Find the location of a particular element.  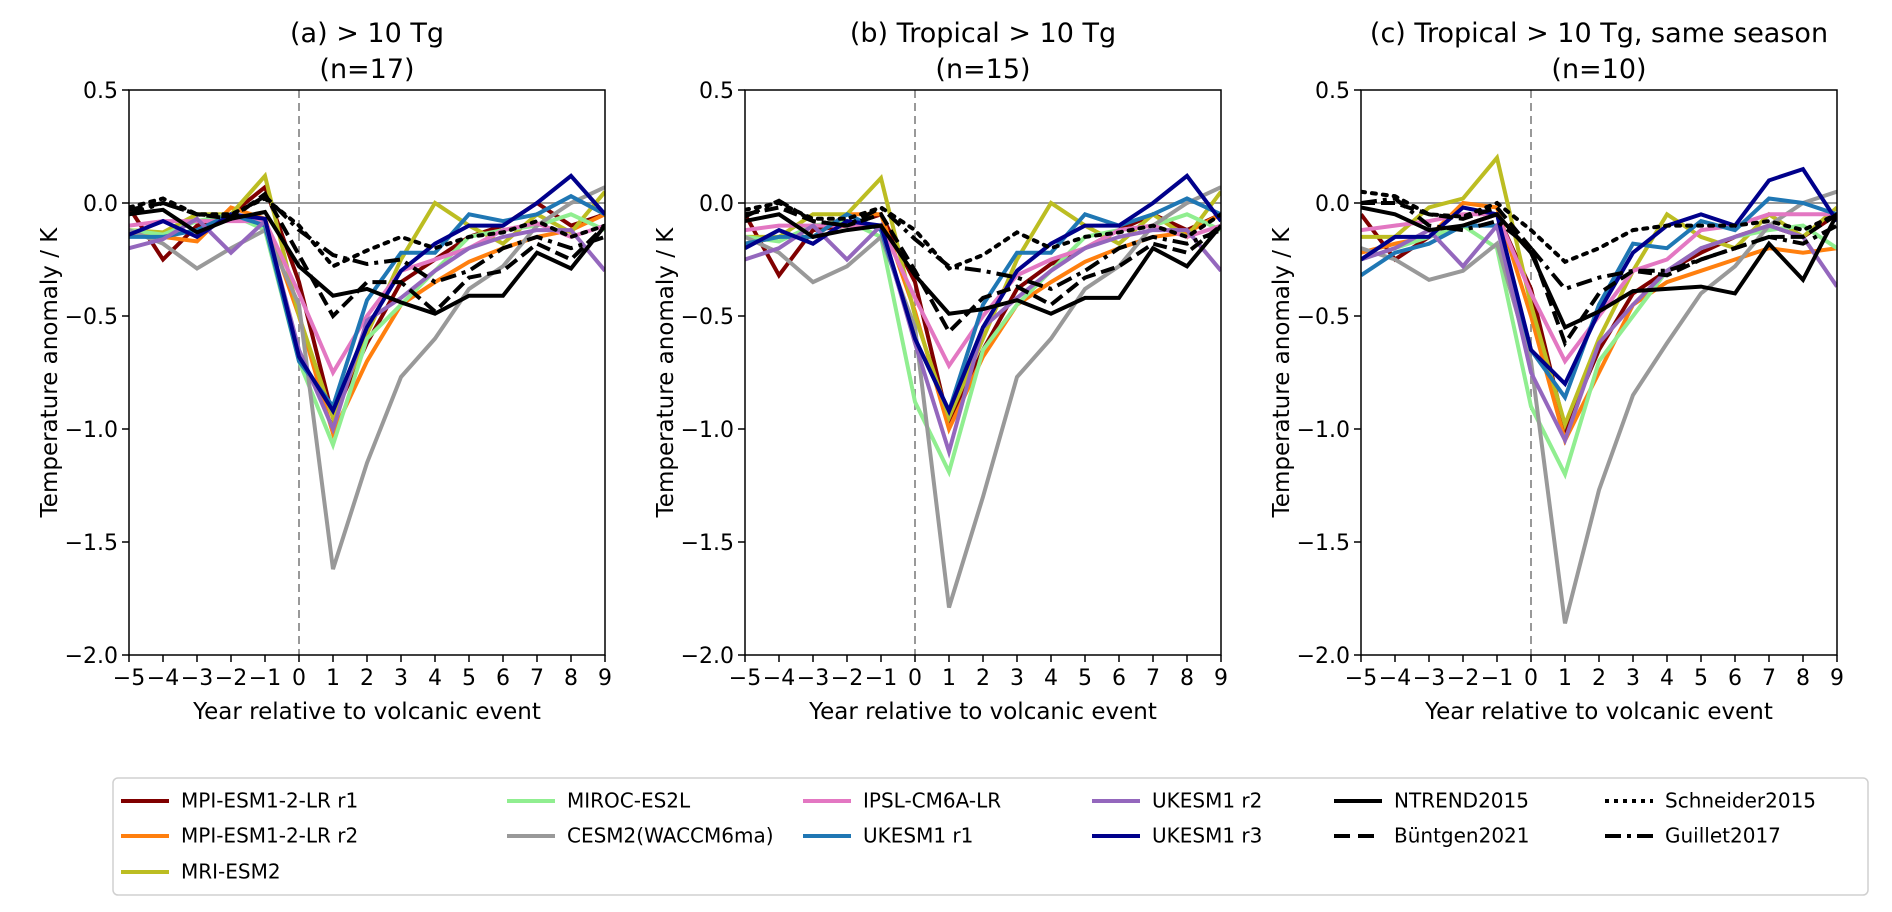

x-tick-label: 6 is located at coordinates (503, 678).